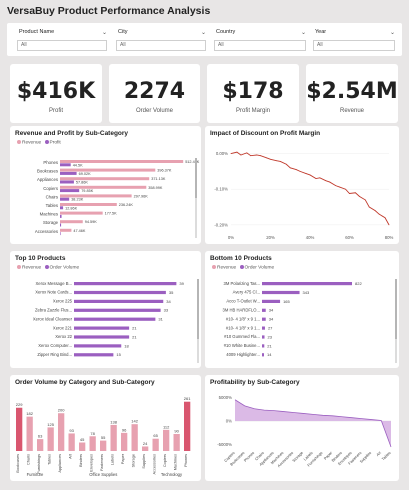  What do you see at coordinates (270, 237) in the screenshot?
I see `x-tick-label: 20%` at bounding box center [270, 237].